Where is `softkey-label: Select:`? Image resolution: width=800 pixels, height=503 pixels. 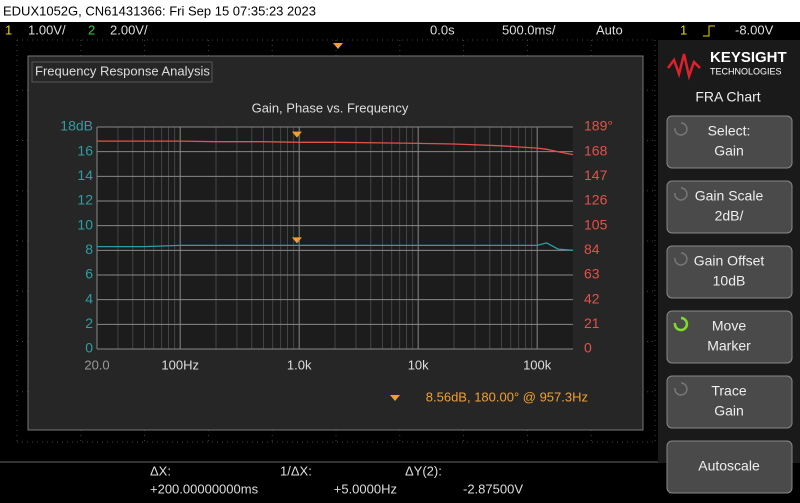
softkey-label: Select: is located at coordinates (729, 131).